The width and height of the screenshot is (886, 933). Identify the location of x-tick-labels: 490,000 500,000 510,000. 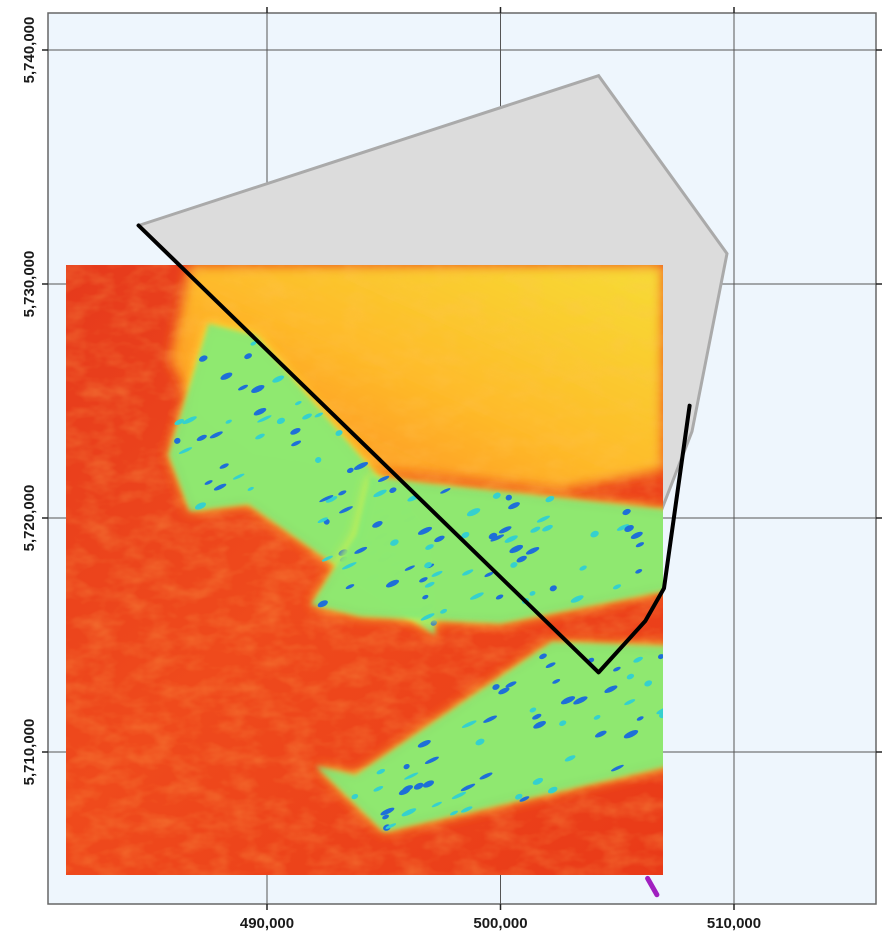
(500, 923).